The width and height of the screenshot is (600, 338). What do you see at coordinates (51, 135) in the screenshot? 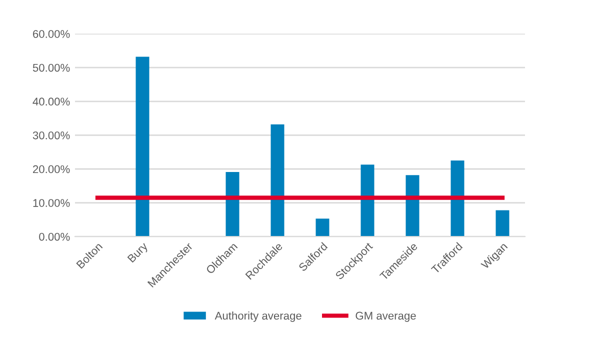
I see `y-tick-label: 30.00%` at bounding box center [51, 135].